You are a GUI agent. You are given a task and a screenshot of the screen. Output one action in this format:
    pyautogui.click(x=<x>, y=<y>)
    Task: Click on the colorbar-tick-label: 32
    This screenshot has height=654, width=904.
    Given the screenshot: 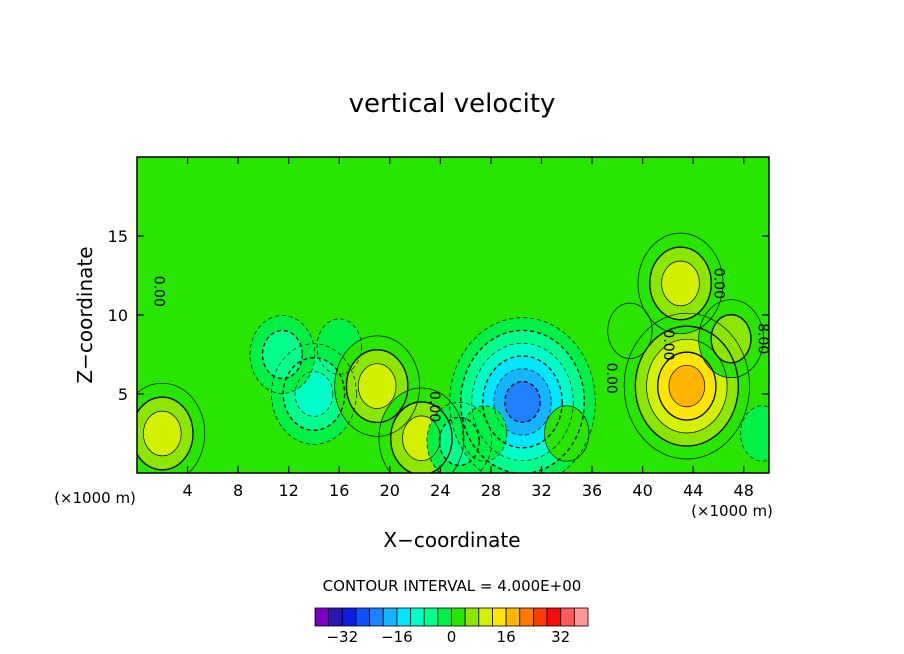 What is the action you would take?
    pyautogui.click(x=560, y=637)
    